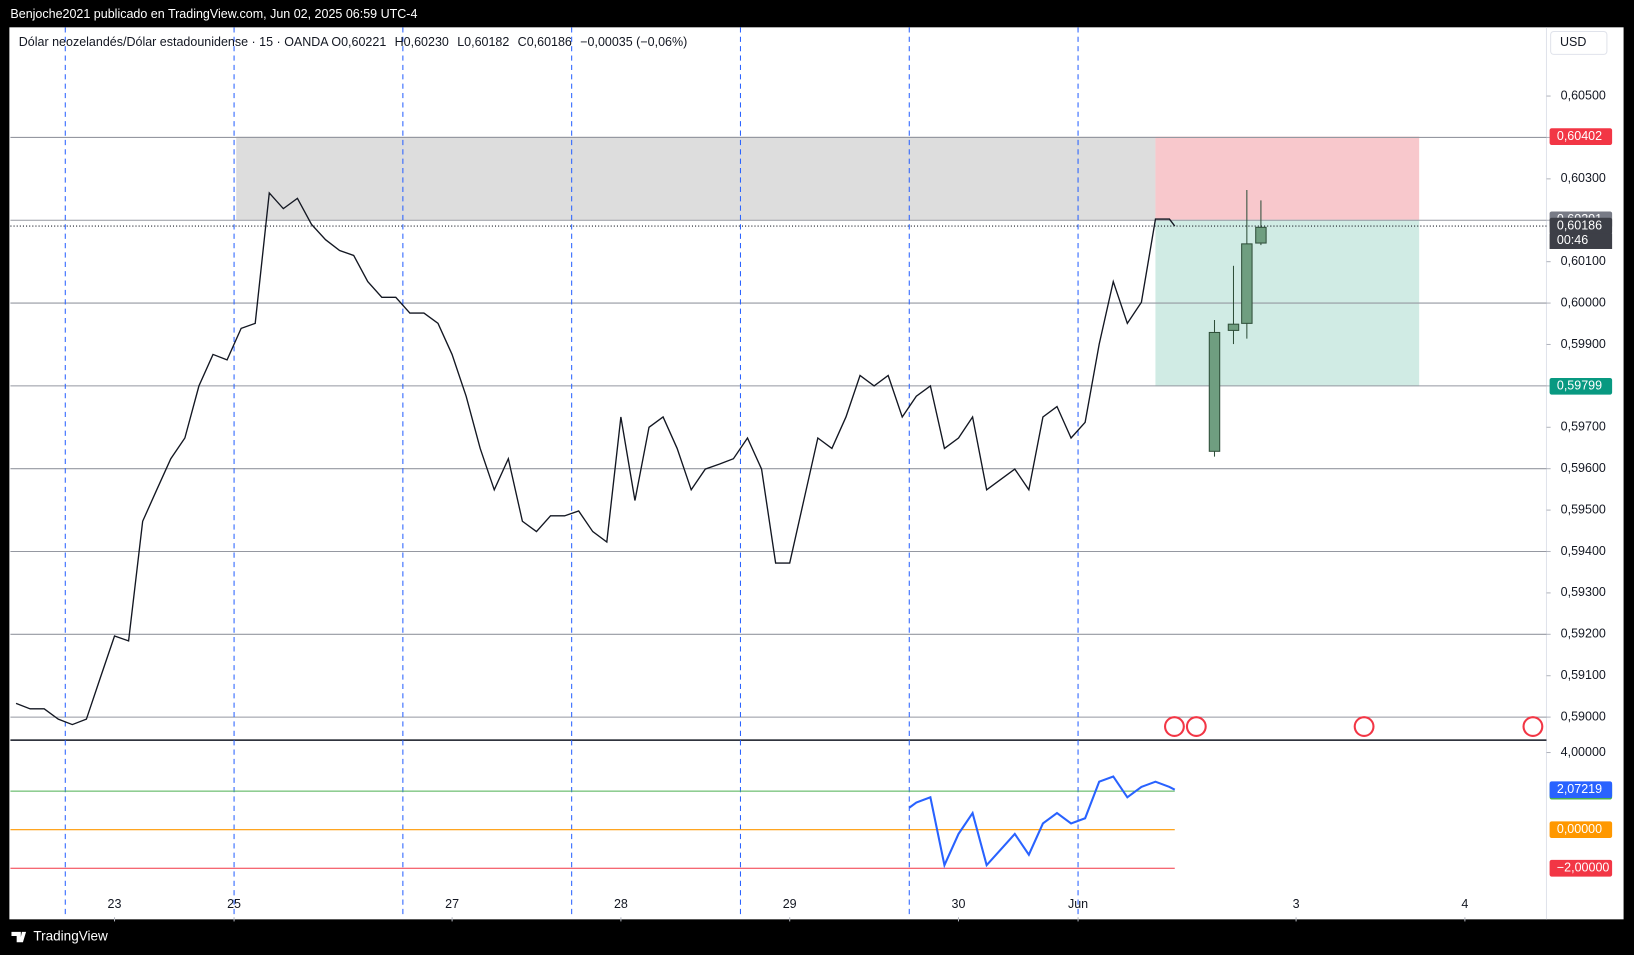 This screenshot has height=955, width=1634. I want to click on x-tick-label: 28, so click(621, 904).